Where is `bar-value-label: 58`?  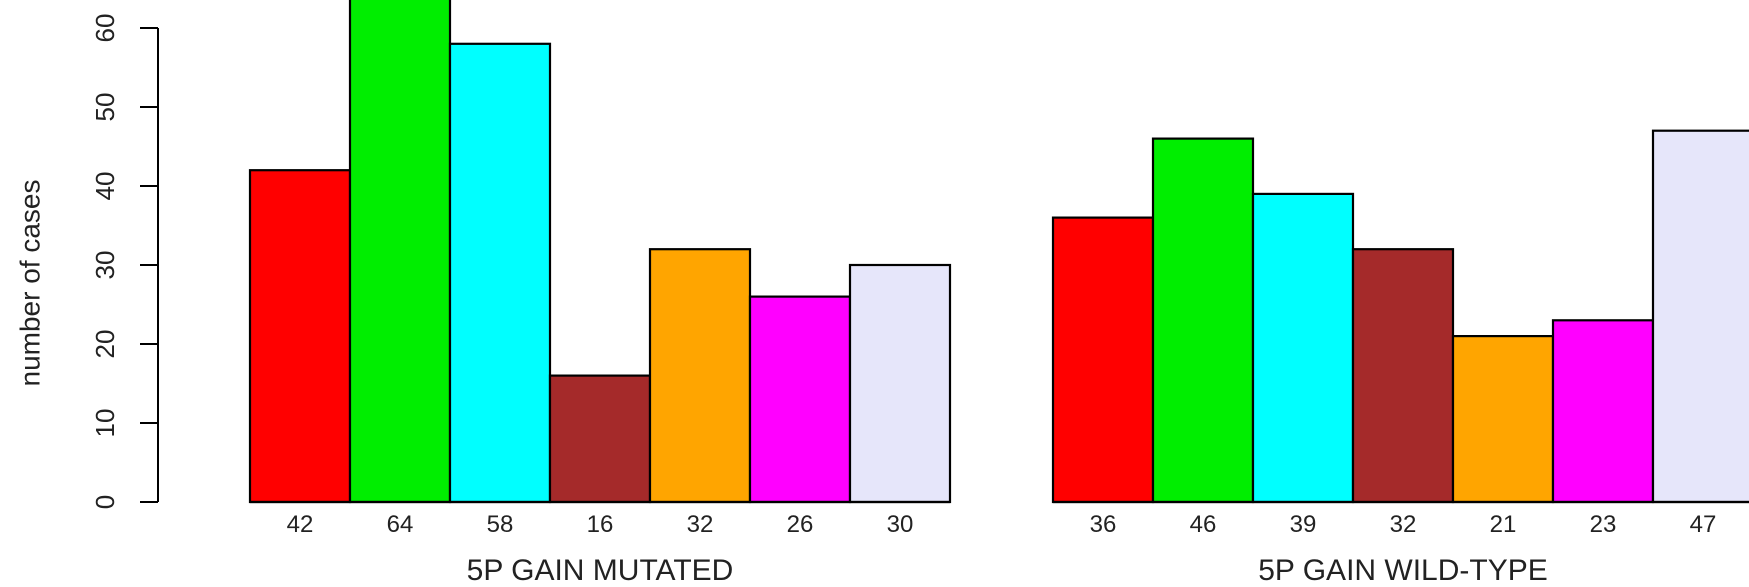
bar-value-label: 58 is located at coordinates (500, 524).